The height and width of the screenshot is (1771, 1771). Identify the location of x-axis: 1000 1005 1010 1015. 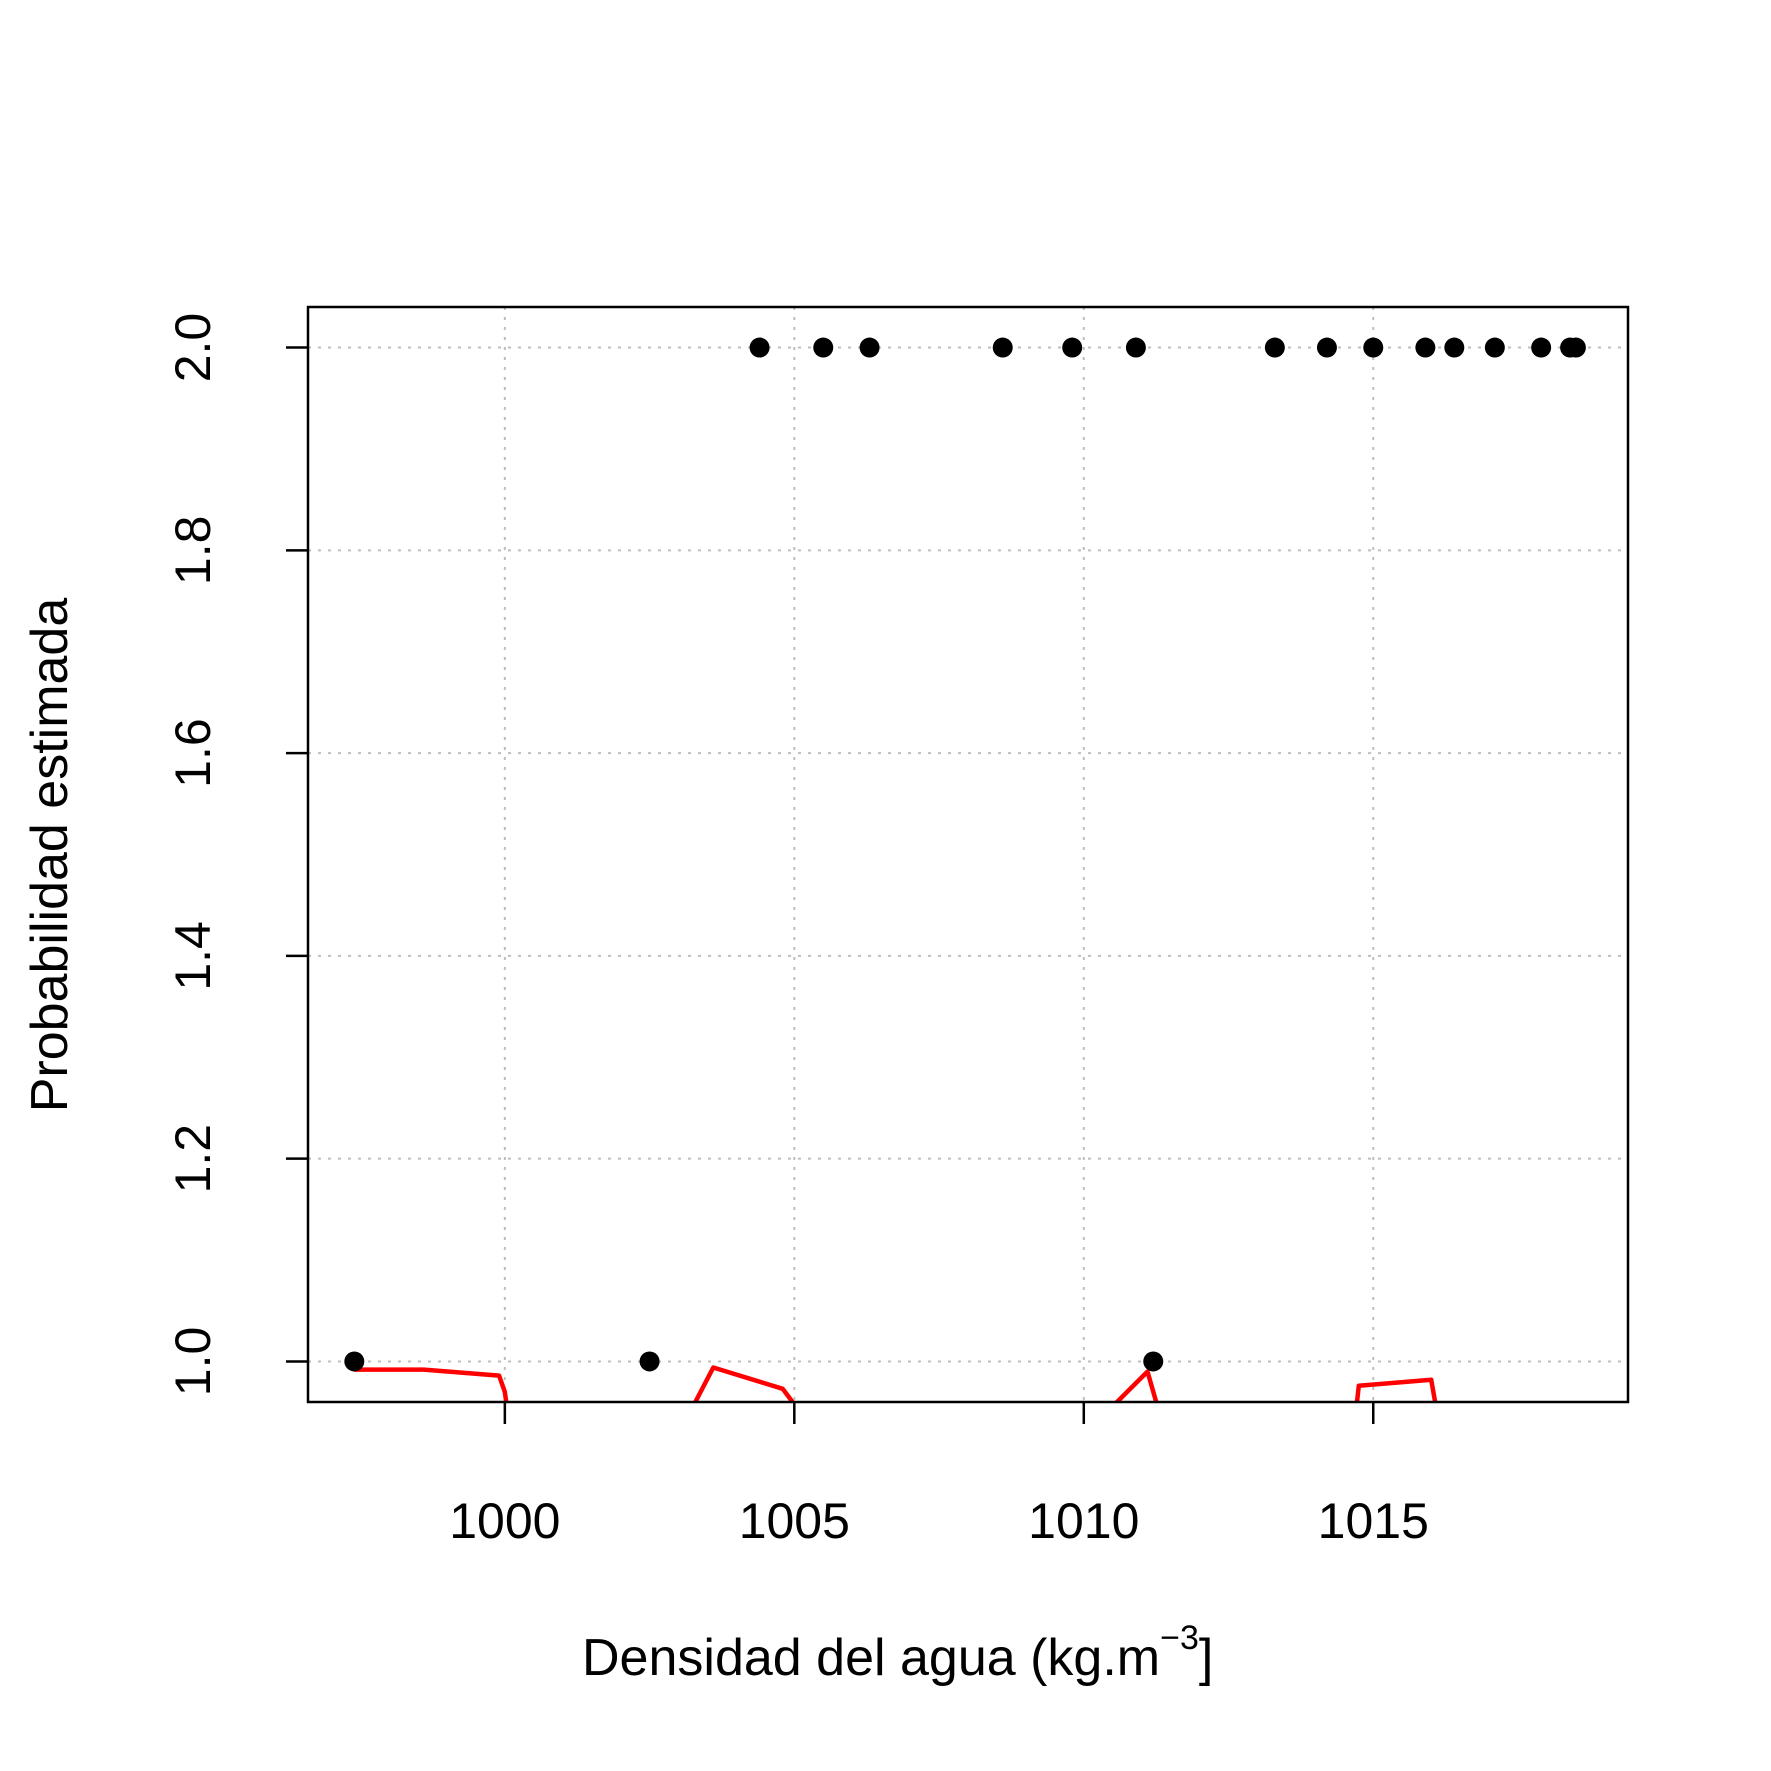
(939, 1475).